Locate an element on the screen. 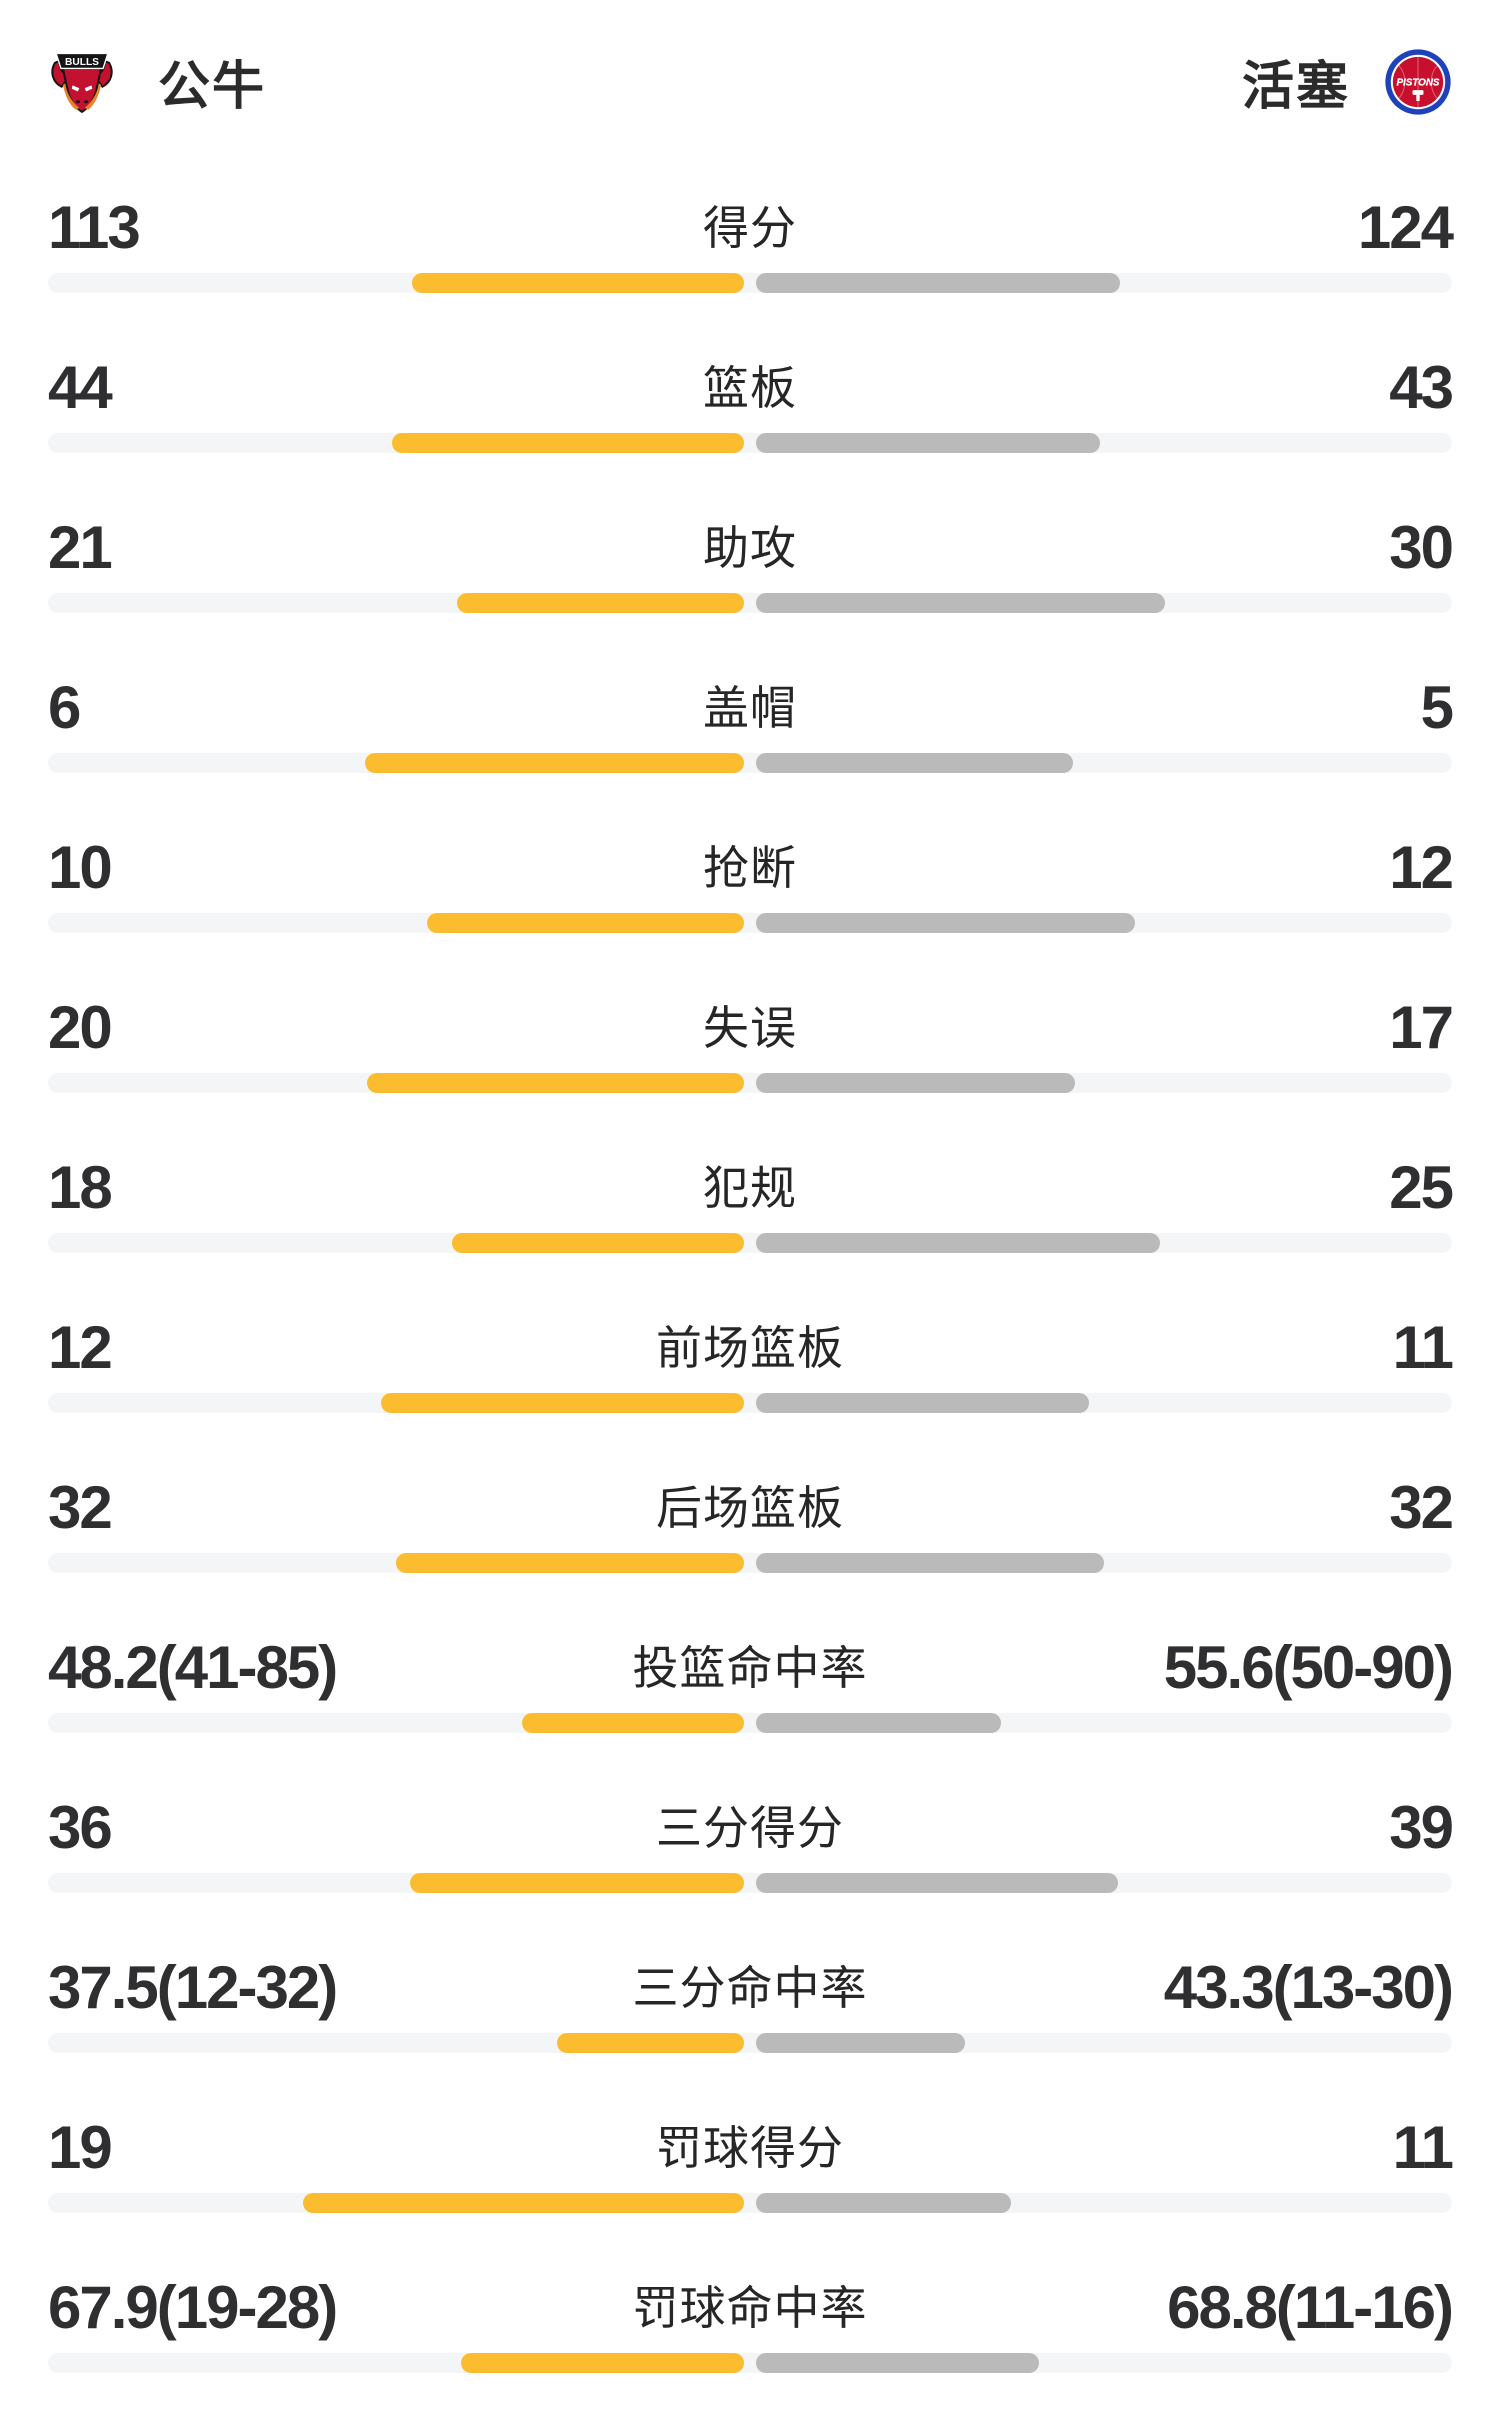 The width and height of the screenshot is (1500, 2428). away-value: 39 is located at coordinates (1421, 1827).